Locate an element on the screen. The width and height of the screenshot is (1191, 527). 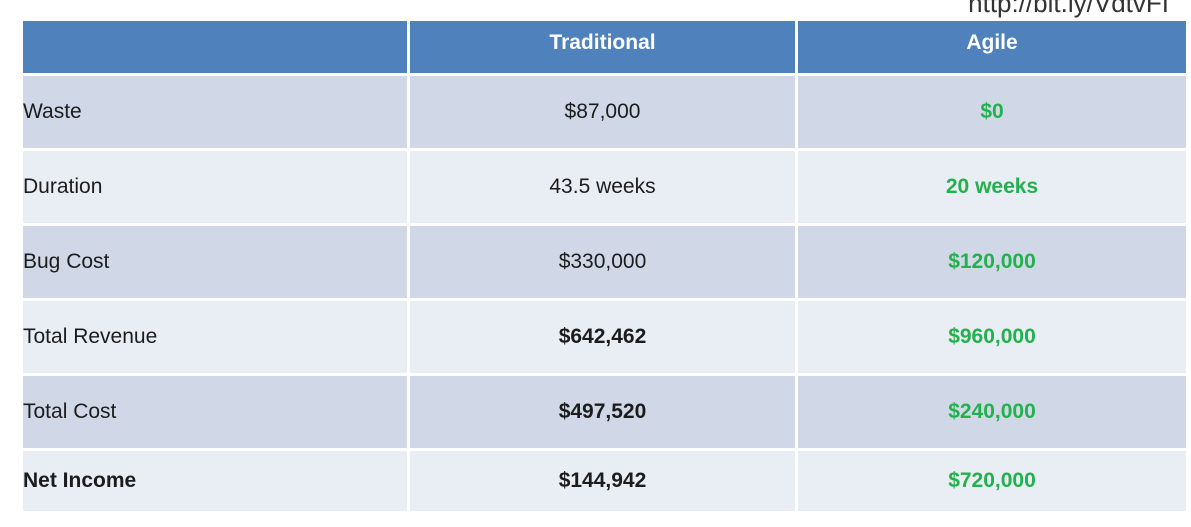
column-header-blank is located at coordinates (215, 47).